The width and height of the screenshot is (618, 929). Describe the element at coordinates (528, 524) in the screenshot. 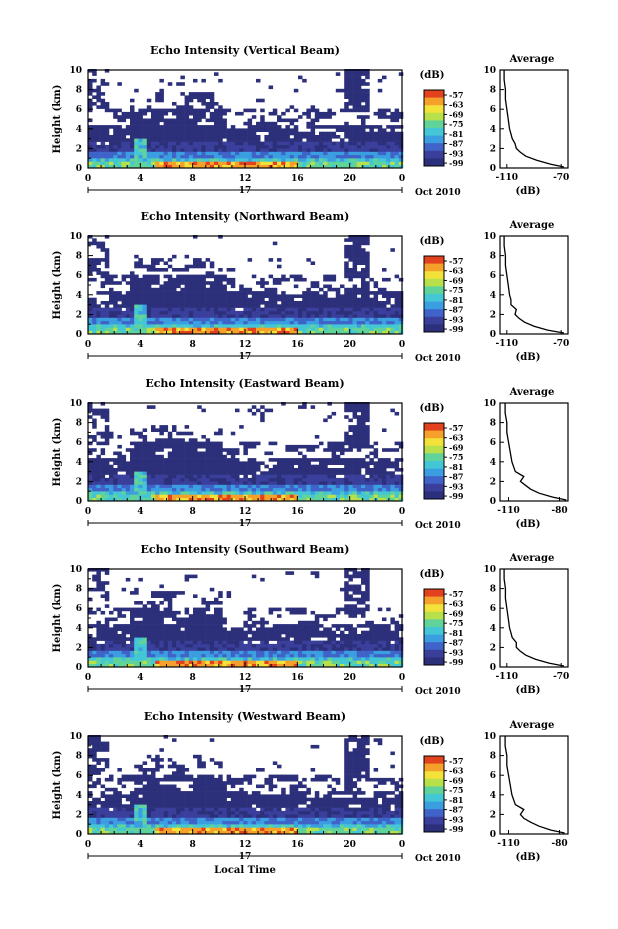

I see `profile-x-label: (dB)` at that location.